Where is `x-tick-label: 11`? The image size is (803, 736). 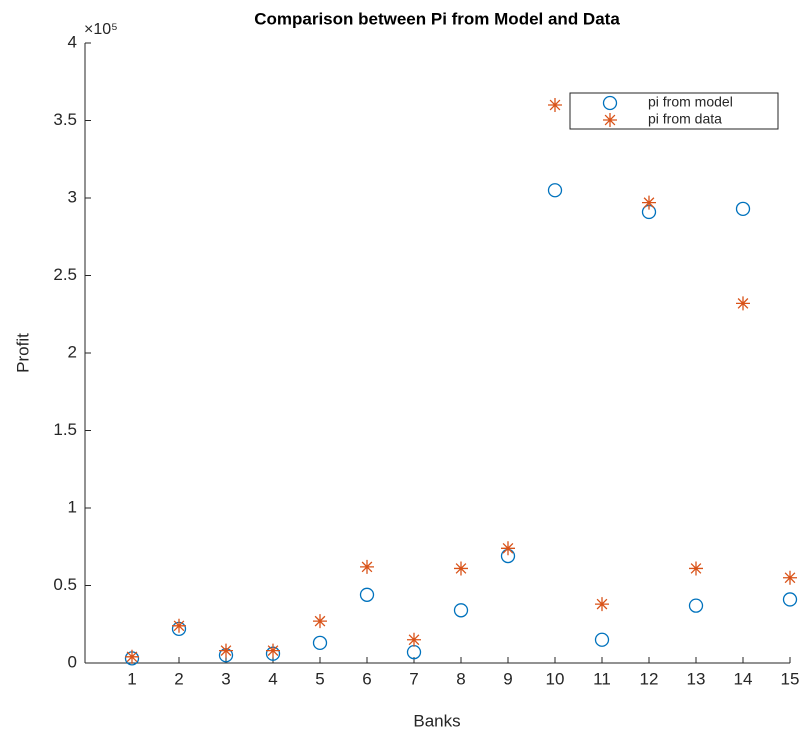
x-tick-label: 11 is located at coordinates (602, 678).